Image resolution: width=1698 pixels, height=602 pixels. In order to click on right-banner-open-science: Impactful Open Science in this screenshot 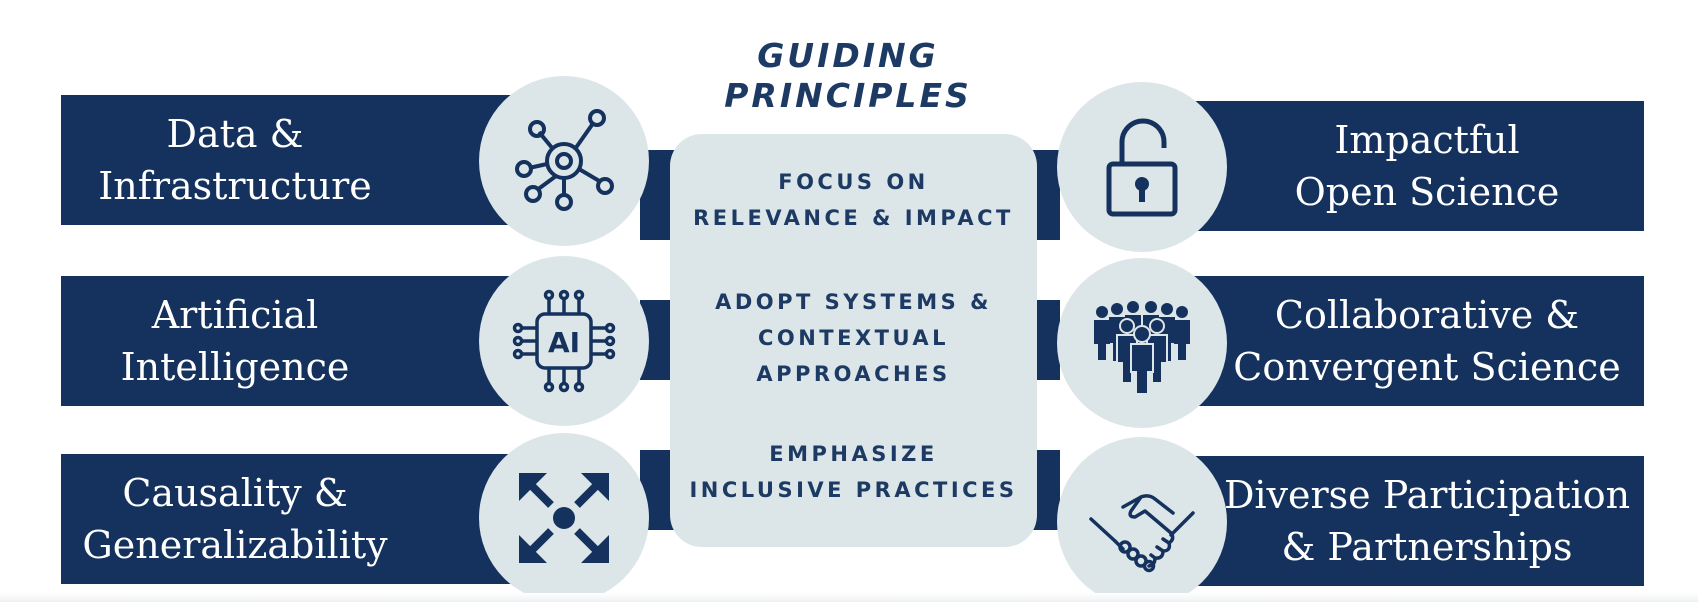, I will do `click(1397, 166)`.